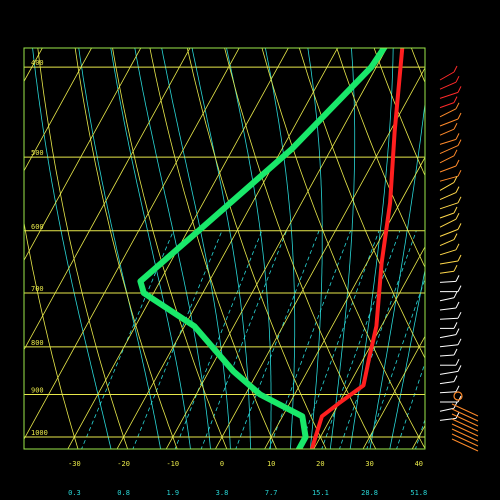 The width and height of the screenshot is (500, 500). I want to click on wind-barbs, so click(459, 258).